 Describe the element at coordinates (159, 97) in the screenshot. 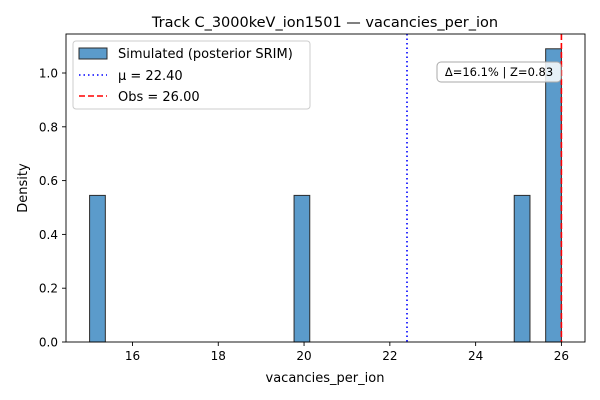

I see `legend-observed-label: Obs = 26.00` at that location.